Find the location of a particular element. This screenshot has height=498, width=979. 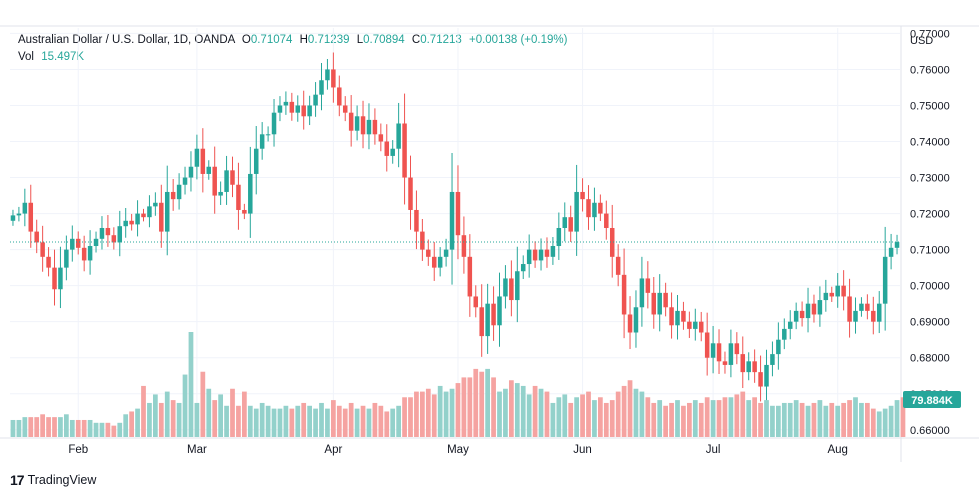

tradingview-branding: 17 TradingView is located at coordinates (53, 480).